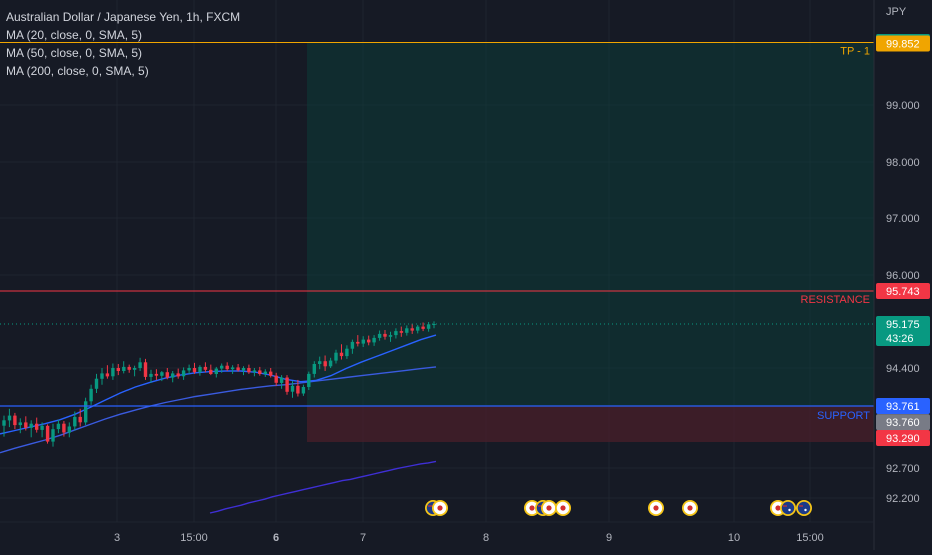  What do you see at coordinates (74, 35) in the screenshot?
I see `indicator-ma20: MA (20, close, 0, SMA, 5)` at bounding box center [74, 35].